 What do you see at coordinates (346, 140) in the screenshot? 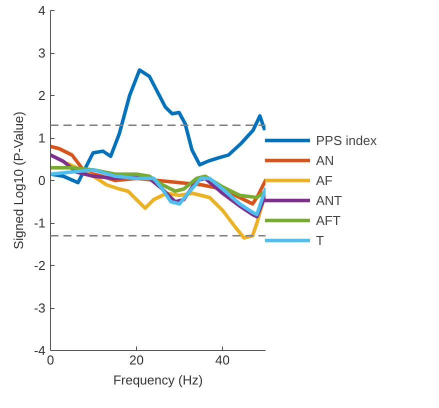
I see `legend-label: PPS index` at bounding box center [346, 140].